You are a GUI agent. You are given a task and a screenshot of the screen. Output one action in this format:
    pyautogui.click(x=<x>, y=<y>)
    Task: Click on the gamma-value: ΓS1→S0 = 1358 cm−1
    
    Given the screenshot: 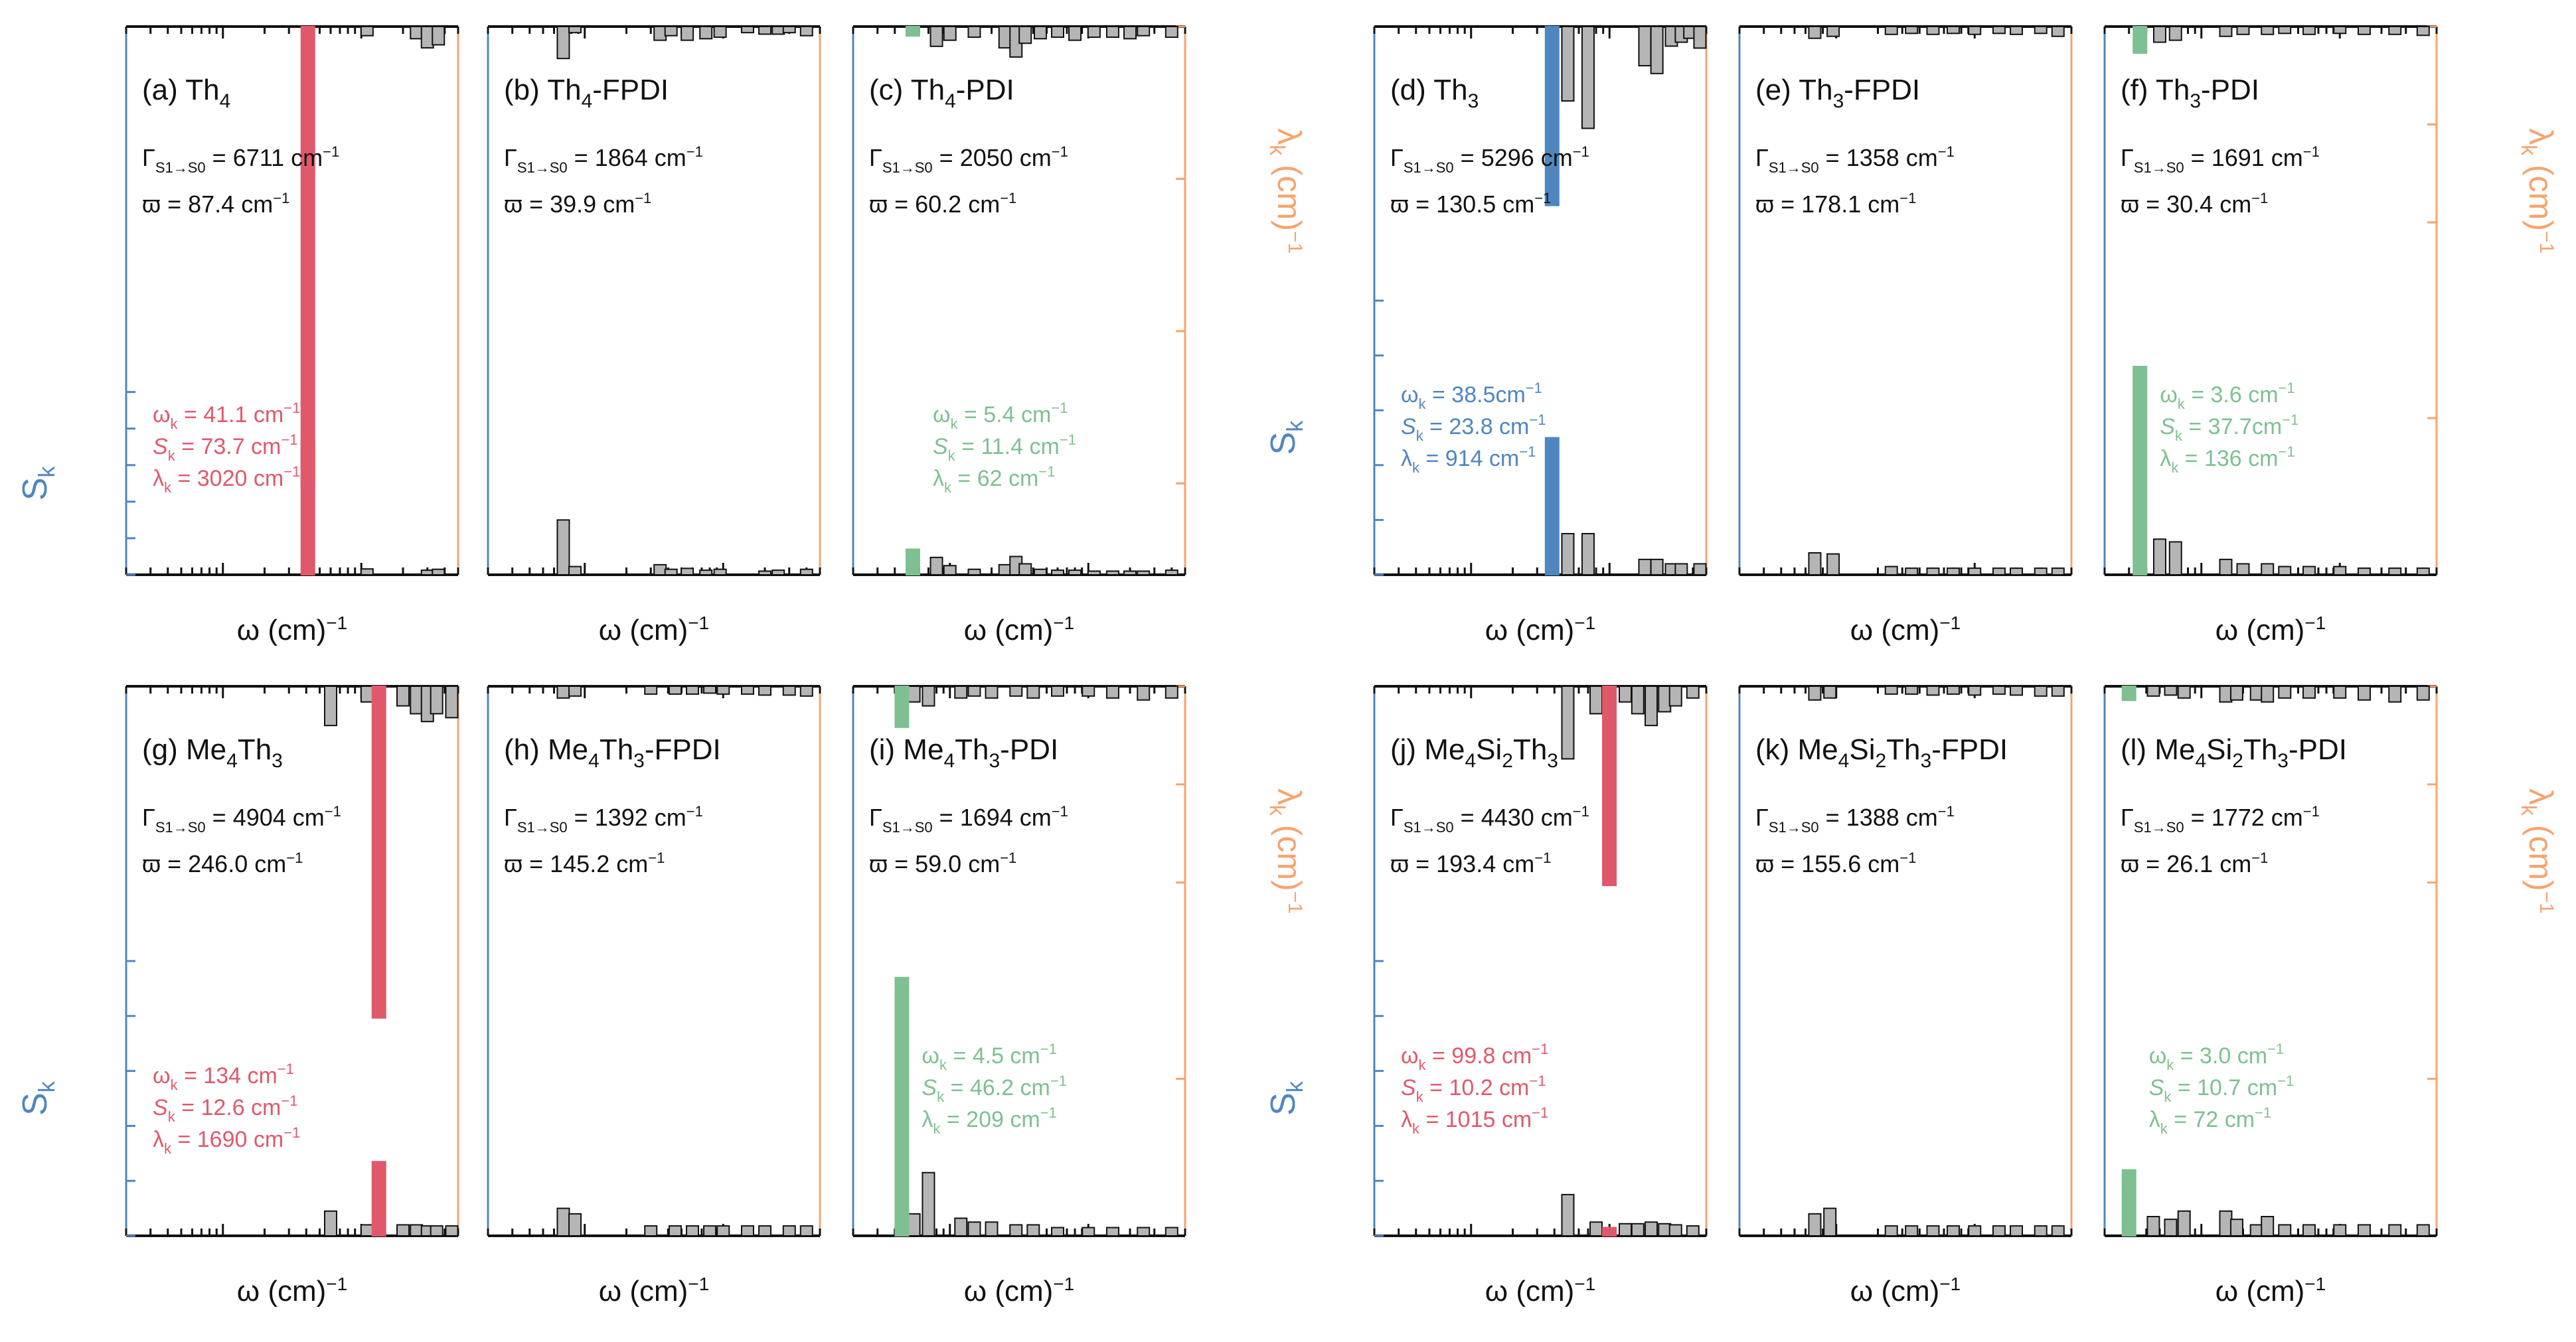 What is the action you would take?
    pyautogui.click(x=1855, y=159)
    